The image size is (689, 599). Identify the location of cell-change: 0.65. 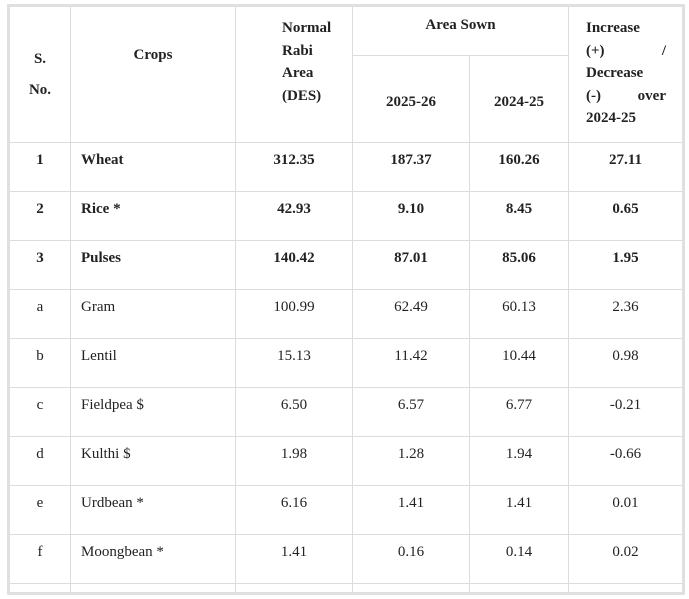
(626, 216).